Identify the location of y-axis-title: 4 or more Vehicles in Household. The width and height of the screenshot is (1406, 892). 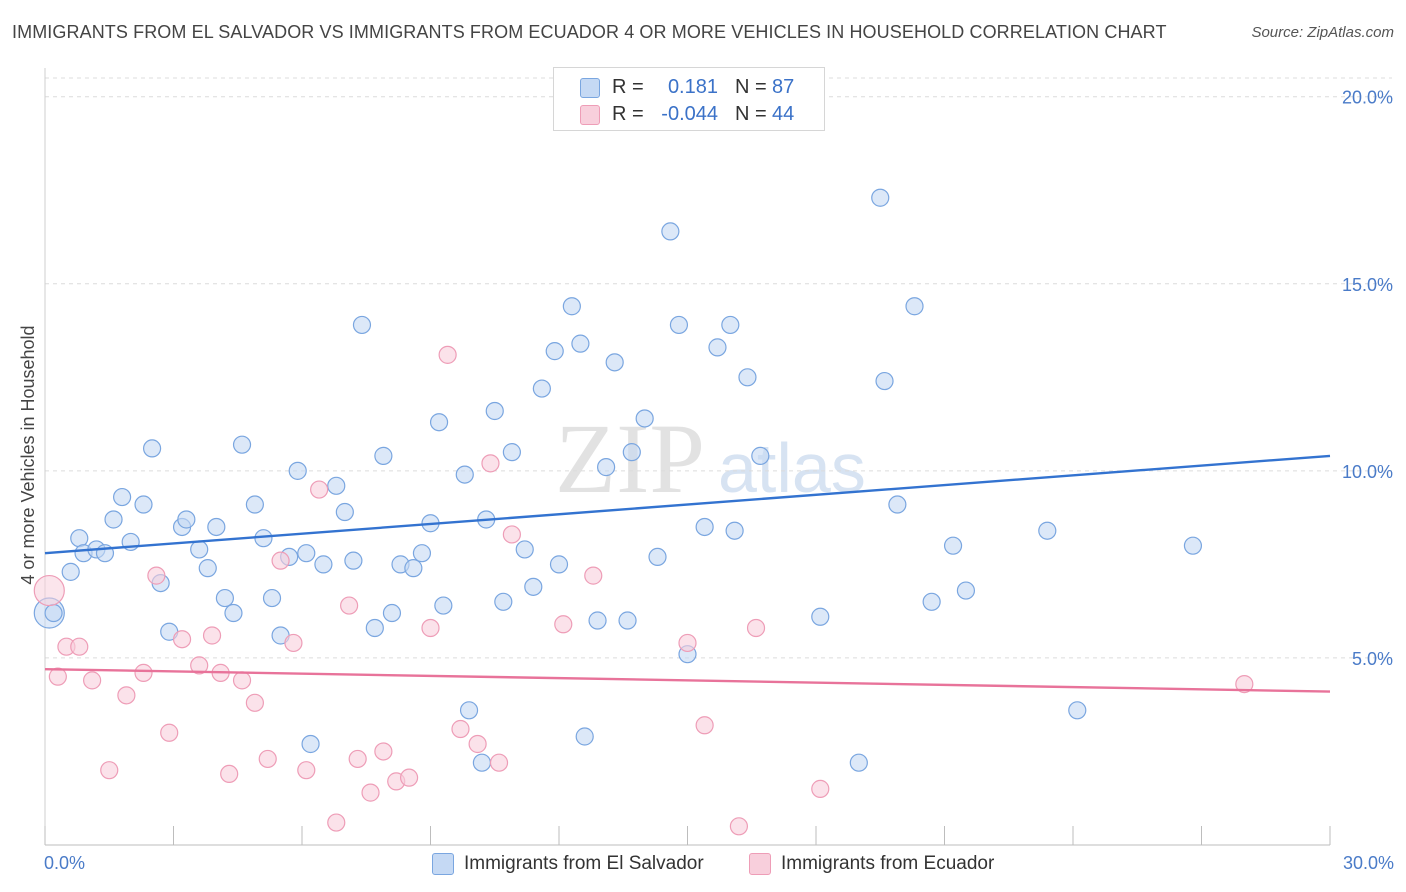
(28, 454).